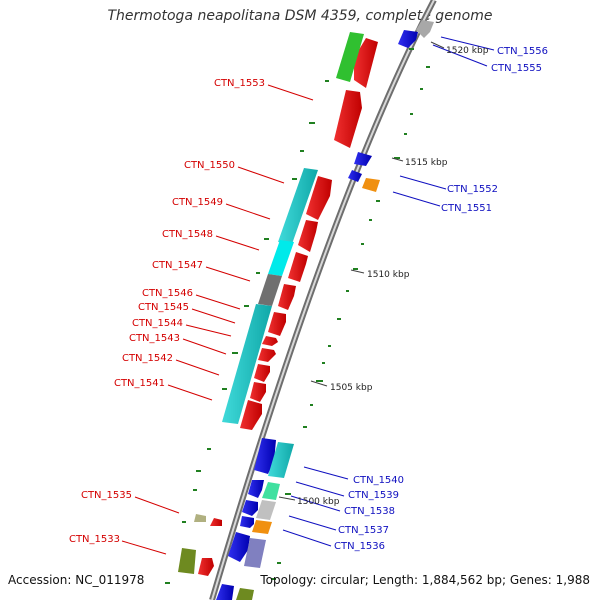 This screenshot has width=600, height=600. Describe the element at coordinates (177, 265) in the screenshot. I see `gene-label-ctn-1547: CTN_1547` at that location.